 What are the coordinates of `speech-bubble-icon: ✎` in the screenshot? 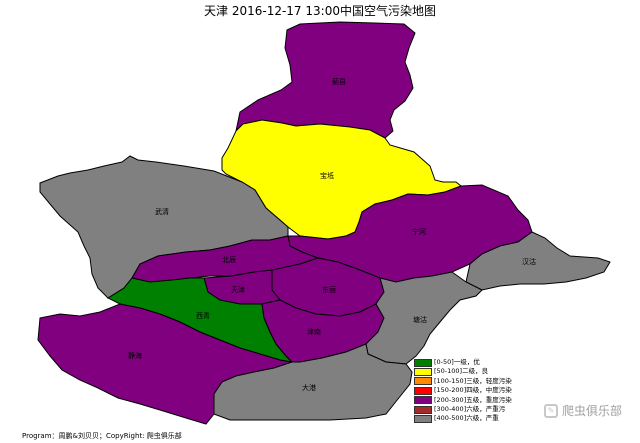 It's located at (550, 410).